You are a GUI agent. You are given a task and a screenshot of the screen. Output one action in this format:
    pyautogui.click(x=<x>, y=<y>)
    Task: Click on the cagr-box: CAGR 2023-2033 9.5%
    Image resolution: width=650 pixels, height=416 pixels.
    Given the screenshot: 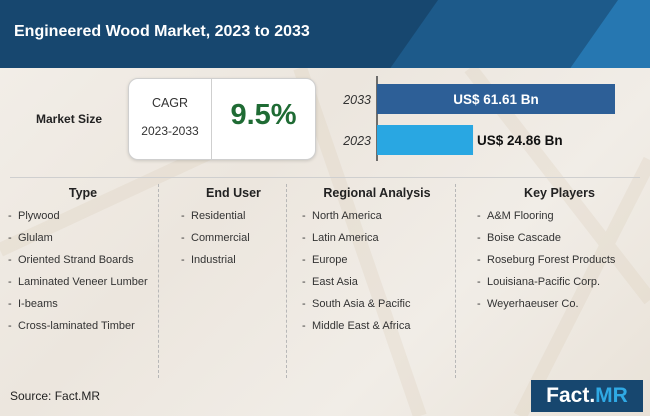 What is the action you would take?
    pyautogui.click(x=222, y=119)
    